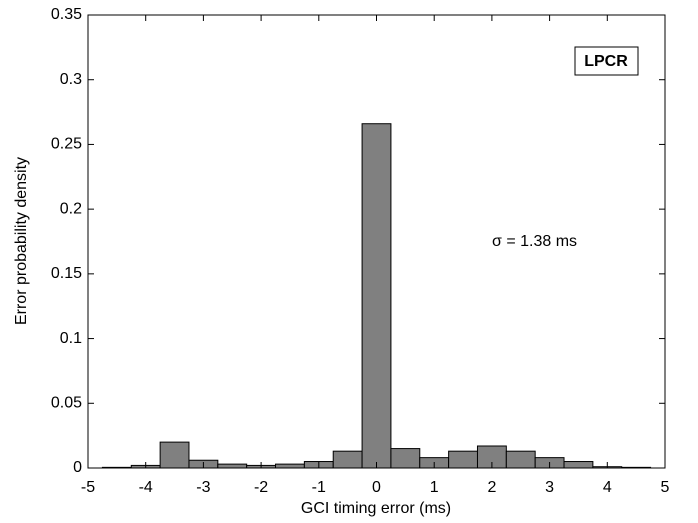 This screenshot has height=523, width=698. I want to click on x-tick-label: 2, so click(491, 487).